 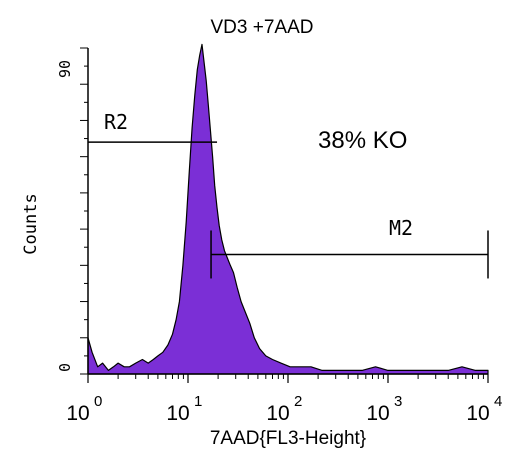 I want to click on marker-label: M2, so click(x=401, y=228).